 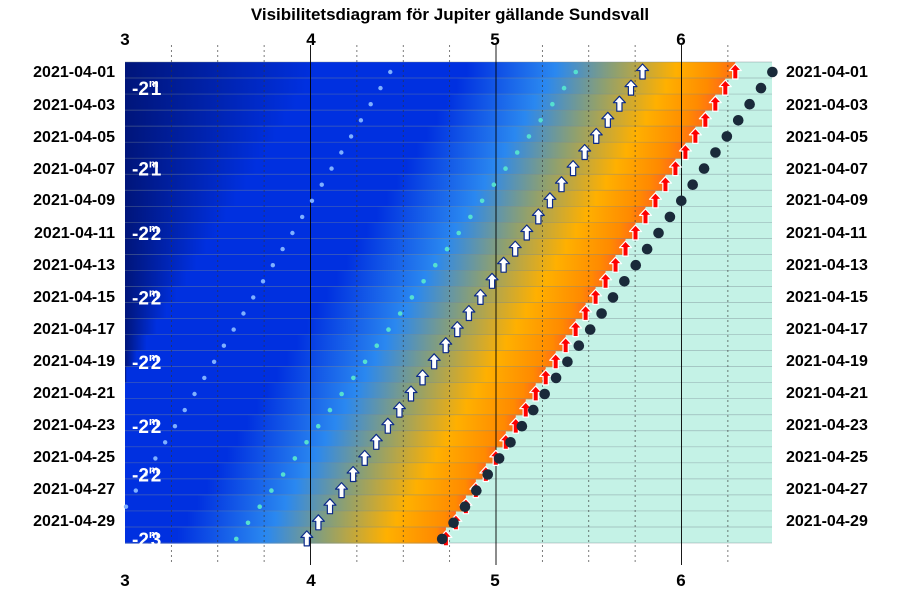 What do you see at coordinates (827, 457) in the screenshot?
I see `right-date-label: 2021-04-25` at bounding box center [827, 457].